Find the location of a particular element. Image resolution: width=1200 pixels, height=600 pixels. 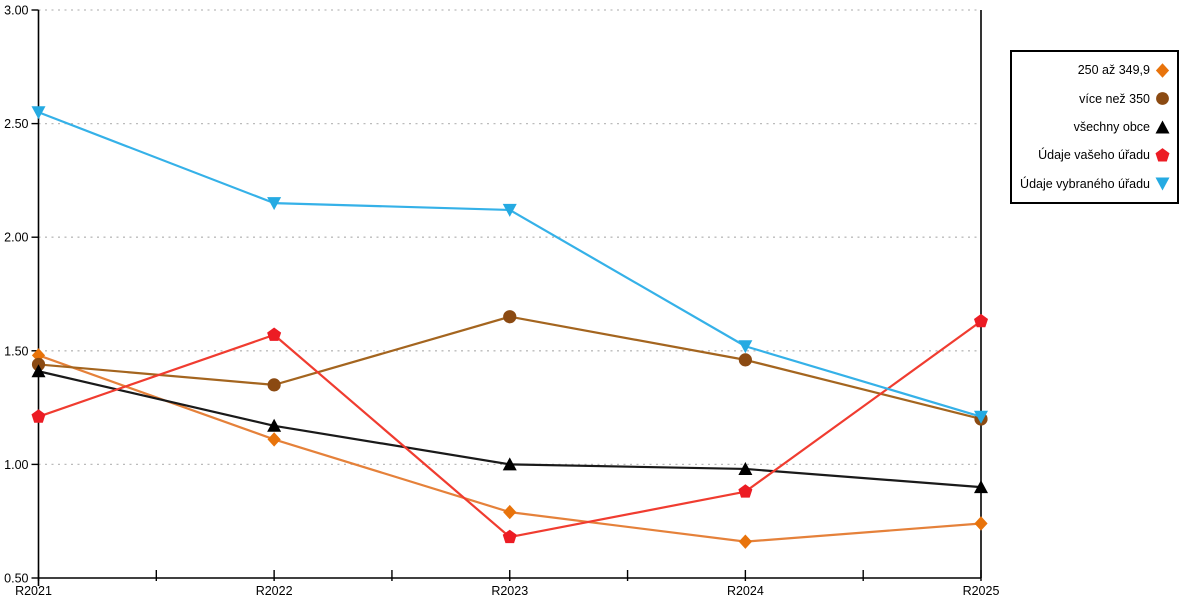

x-tick-label: R2024 is located at coordinates (745, 591).